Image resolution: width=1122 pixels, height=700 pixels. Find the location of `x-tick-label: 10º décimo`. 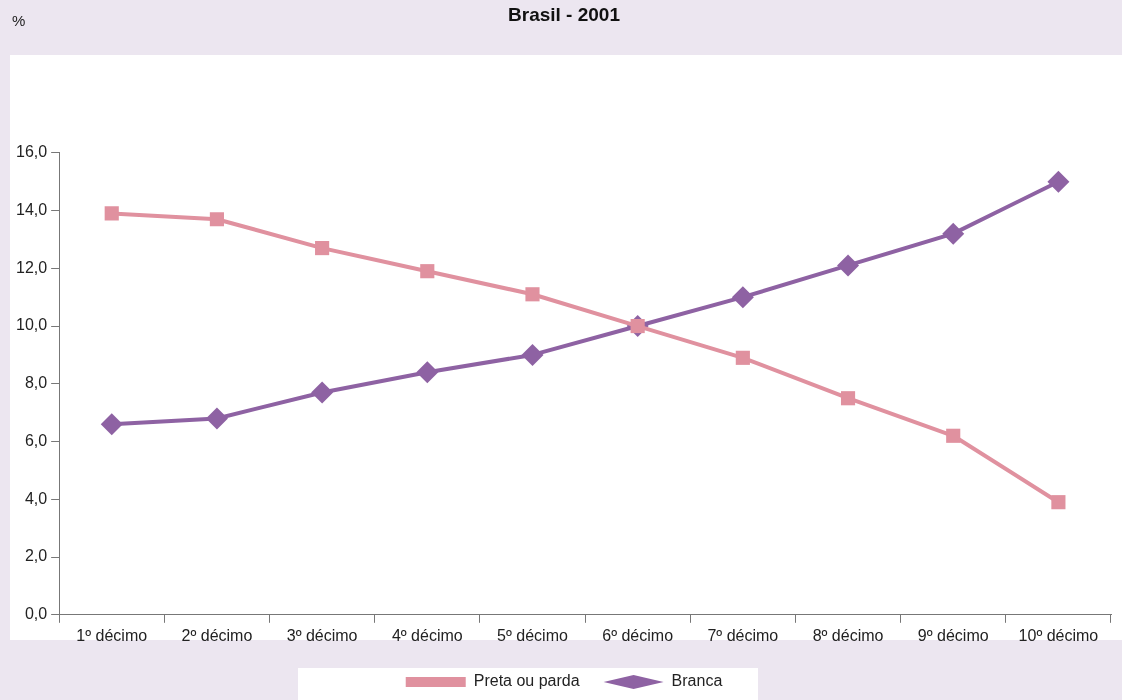

x-tick-label: 10º décimo is located at coordinates (1058, 635).